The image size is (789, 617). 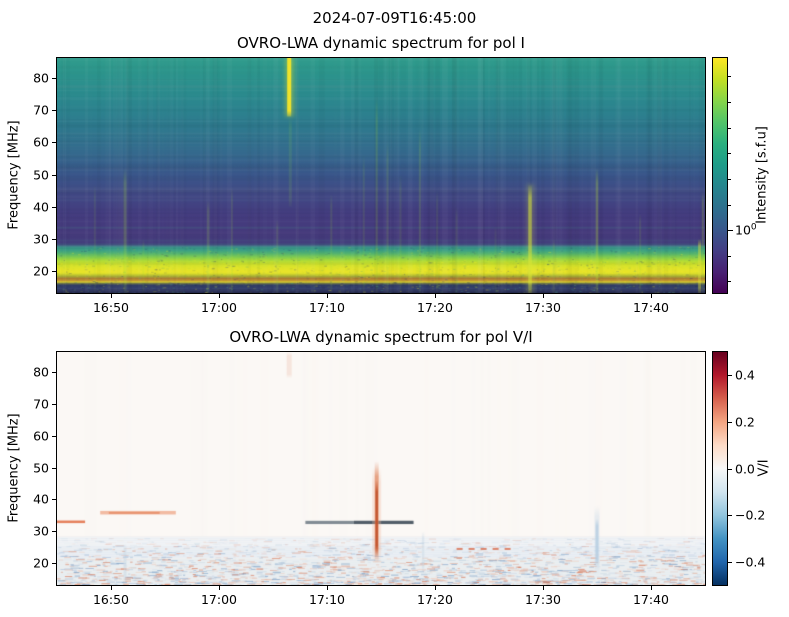 I want to click on pol-vi-colorbar-tick-label: 0.4, so click(x=745, y=375).